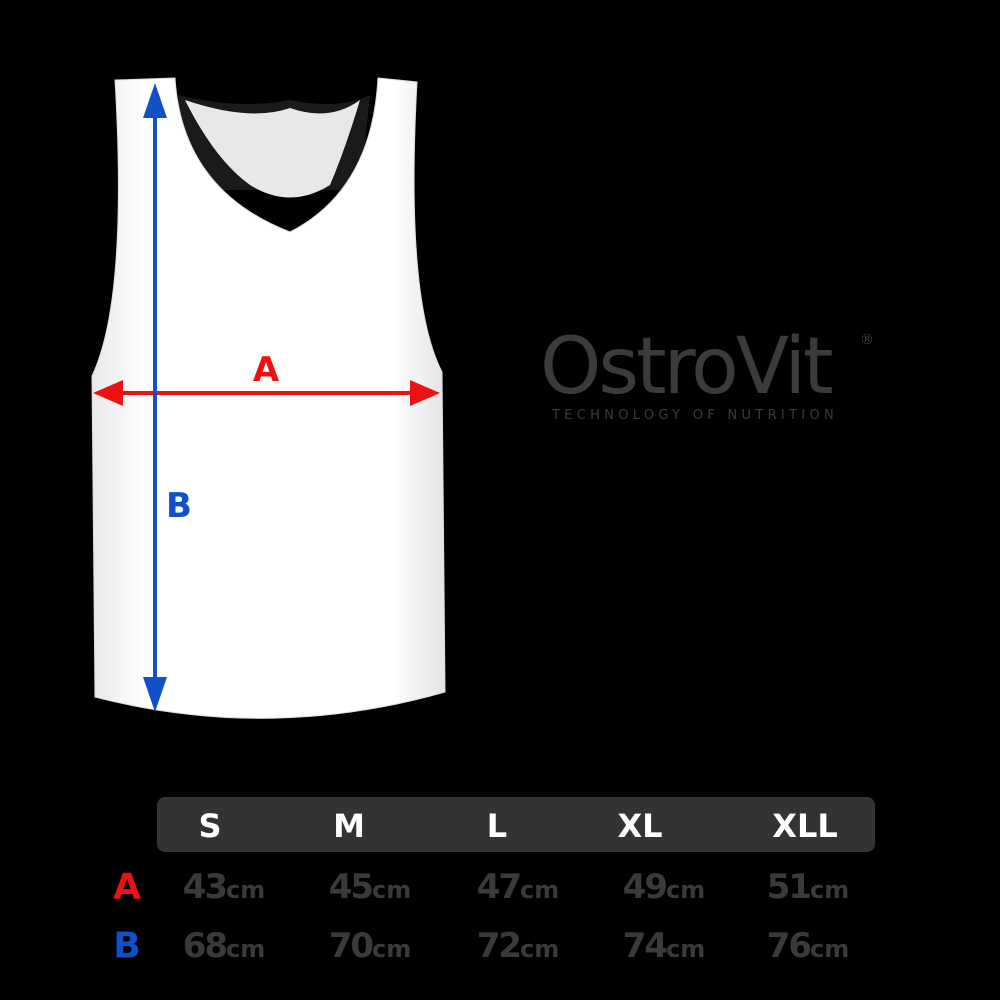 Image resolution: width=1000 pixels, height=1000 pixels. Describe the element at coordinates (272, 149) in the screenshot. I see `racerback-panel` at that location.